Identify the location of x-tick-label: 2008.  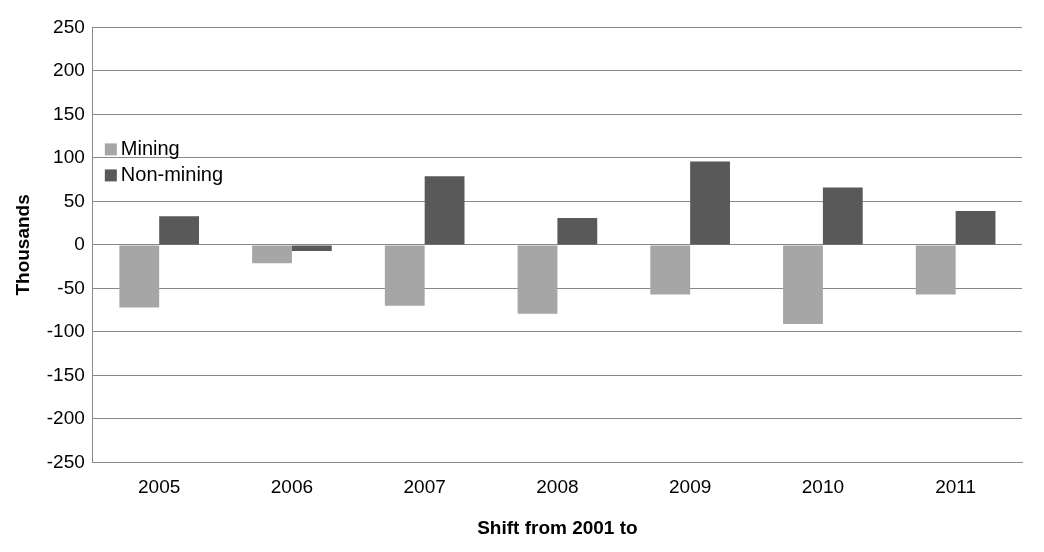
(557, 487).